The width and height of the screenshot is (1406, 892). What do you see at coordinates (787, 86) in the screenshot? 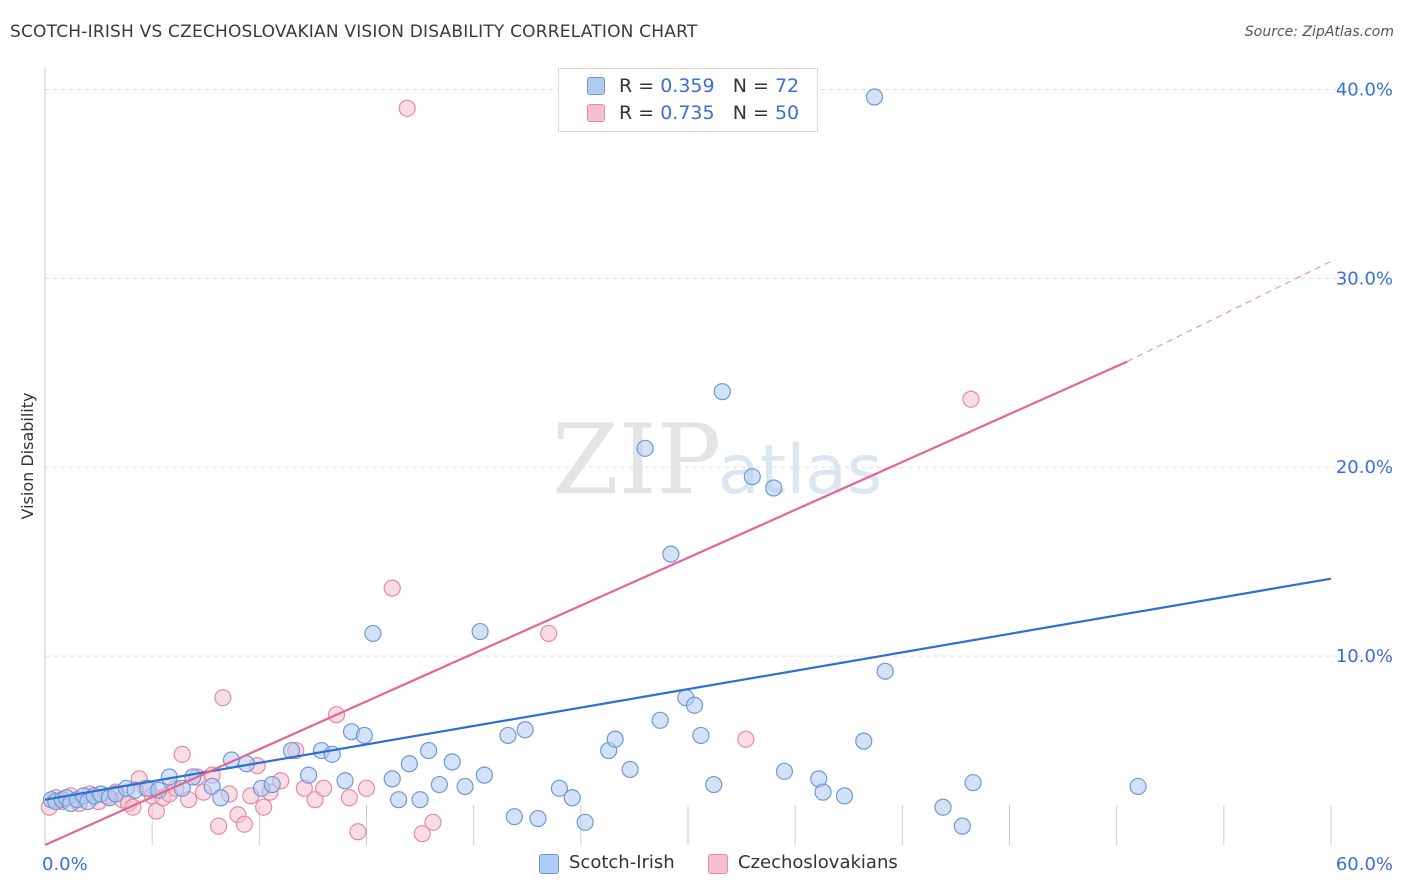
I see `n-value: 72` at bounding box center [787, 86].